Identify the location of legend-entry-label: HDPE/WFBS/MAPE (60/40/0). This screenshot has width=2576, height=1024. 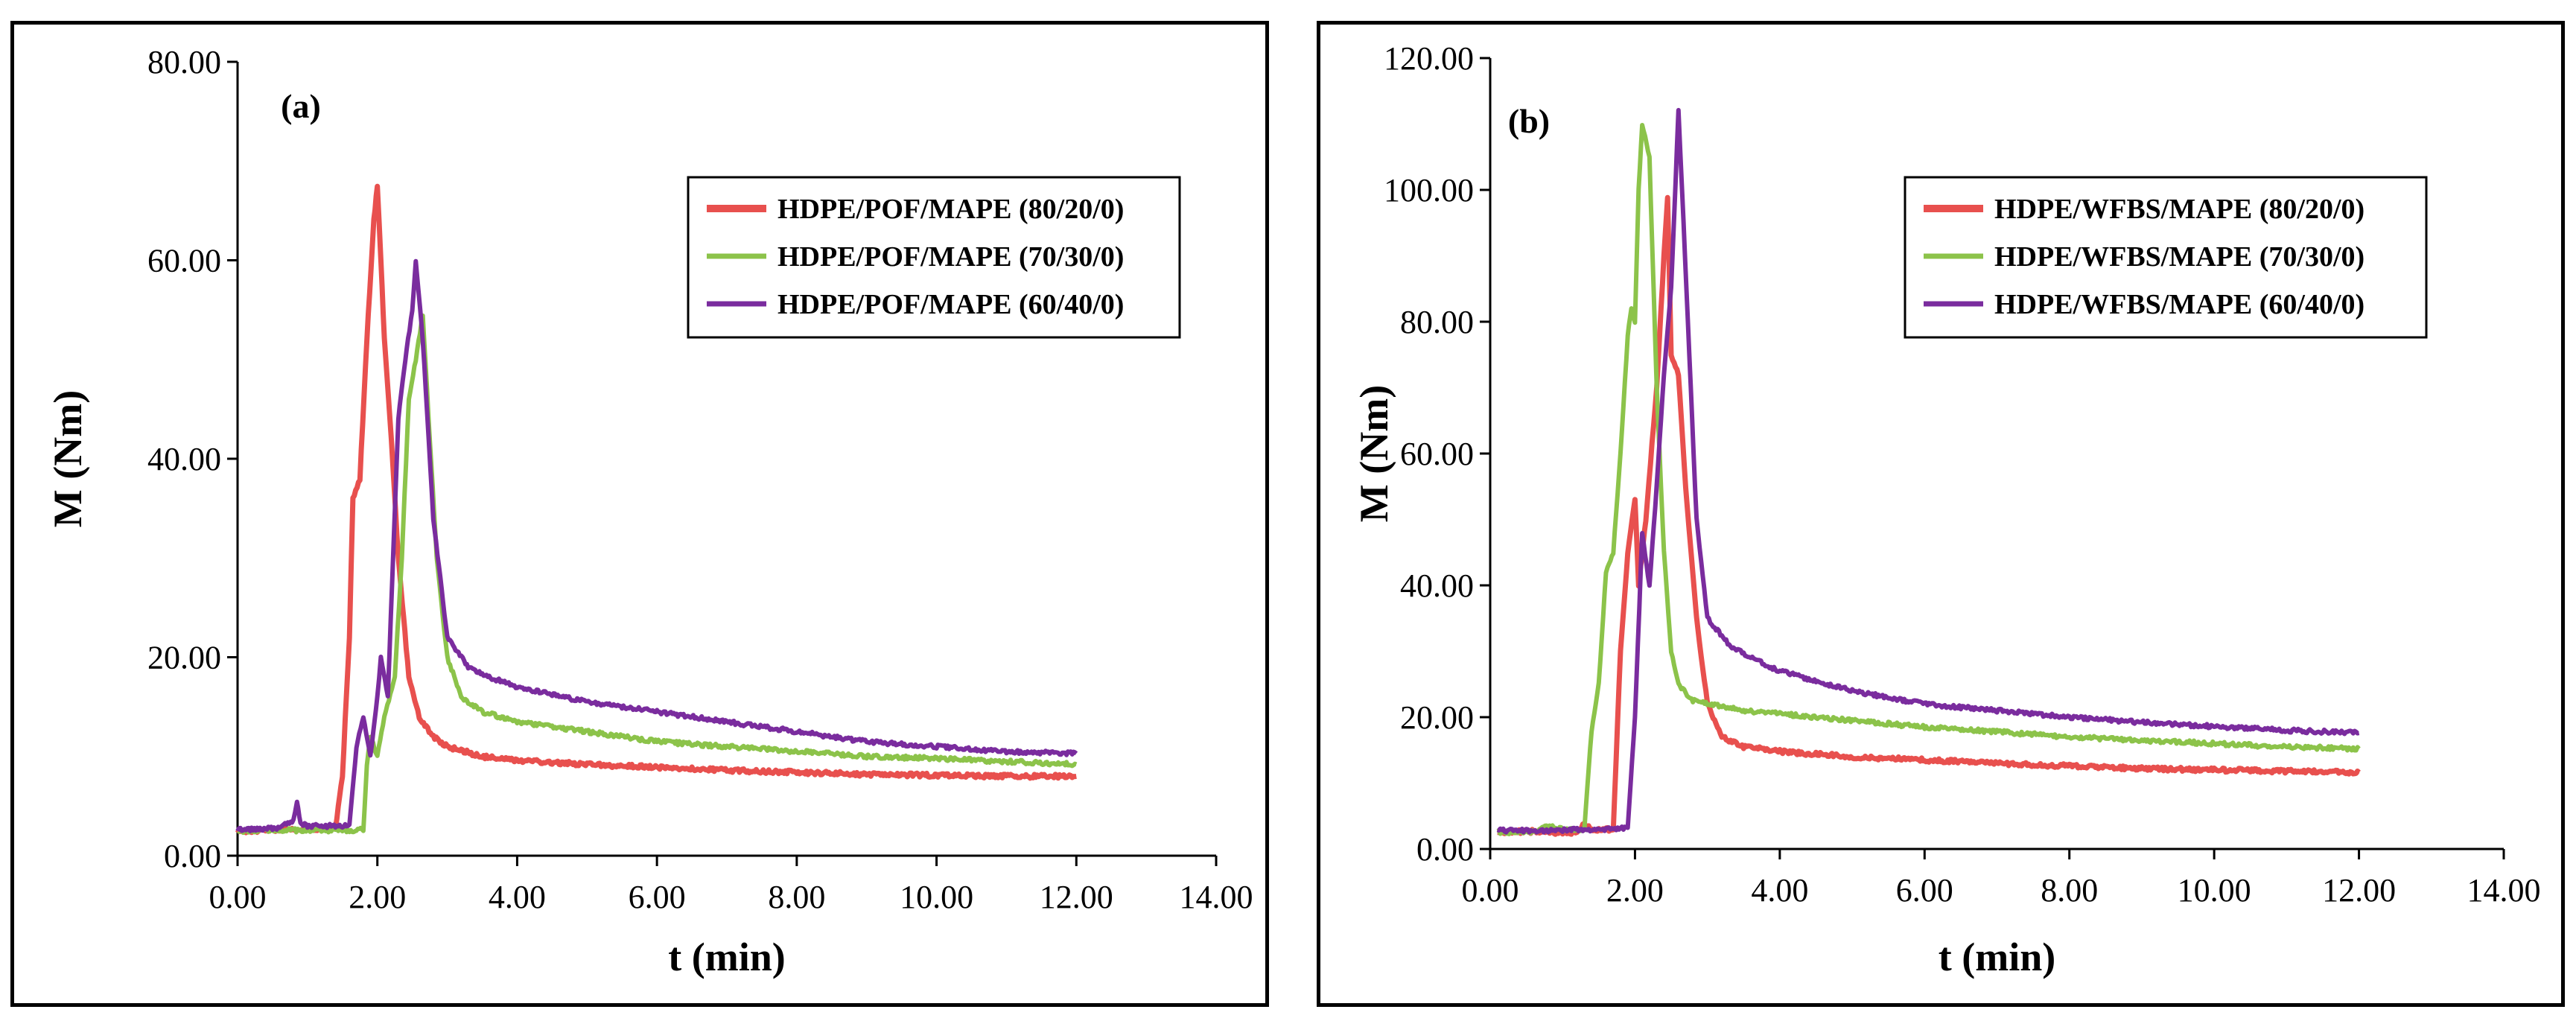
(2179, 304).